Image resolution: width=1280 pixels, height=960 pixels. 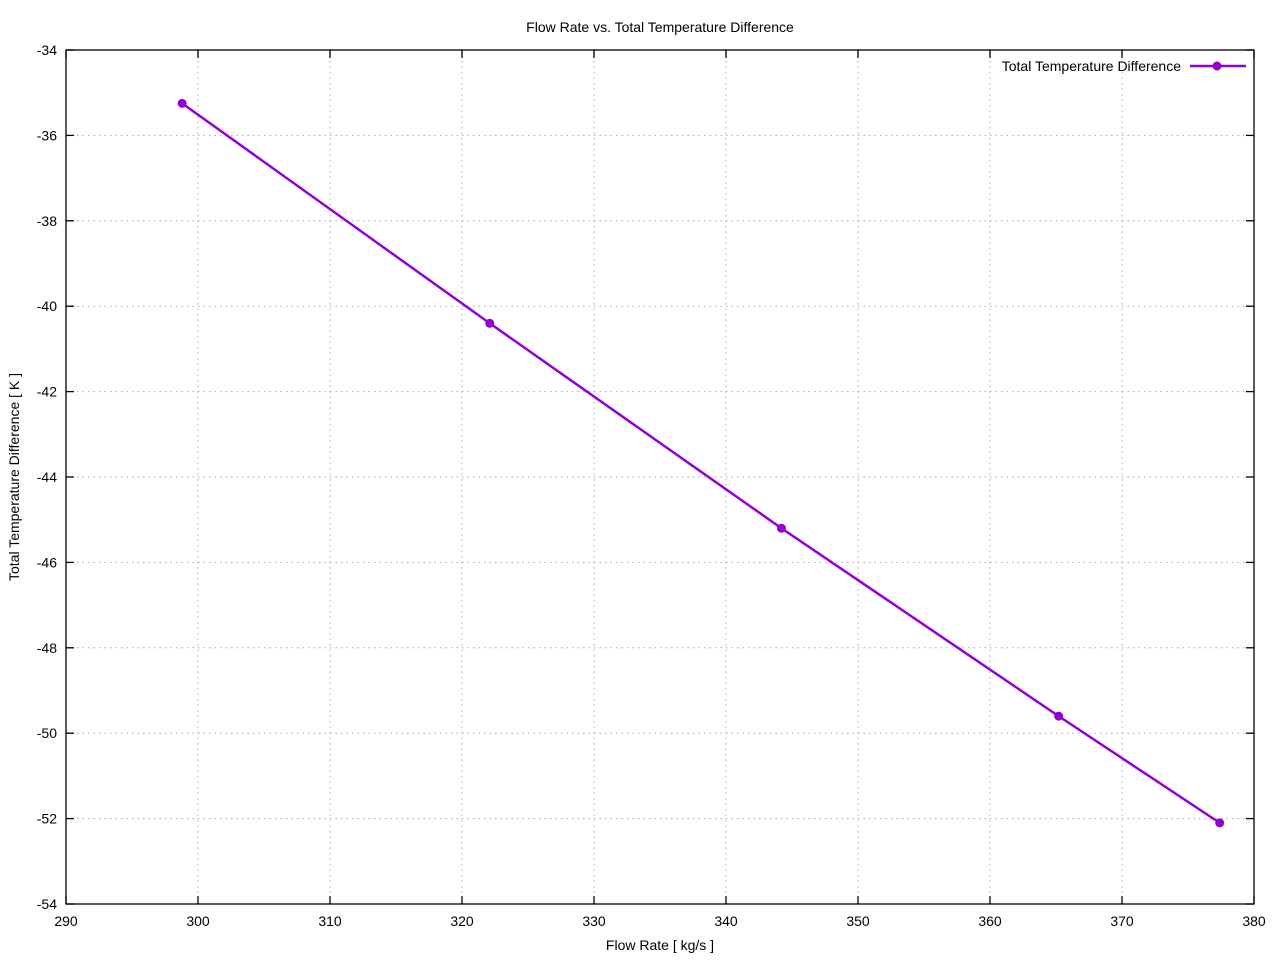 What do you see at coordinates (198, 921) in the screenshot?
I see `svg-text: 300` at bounding box center [198, 921].